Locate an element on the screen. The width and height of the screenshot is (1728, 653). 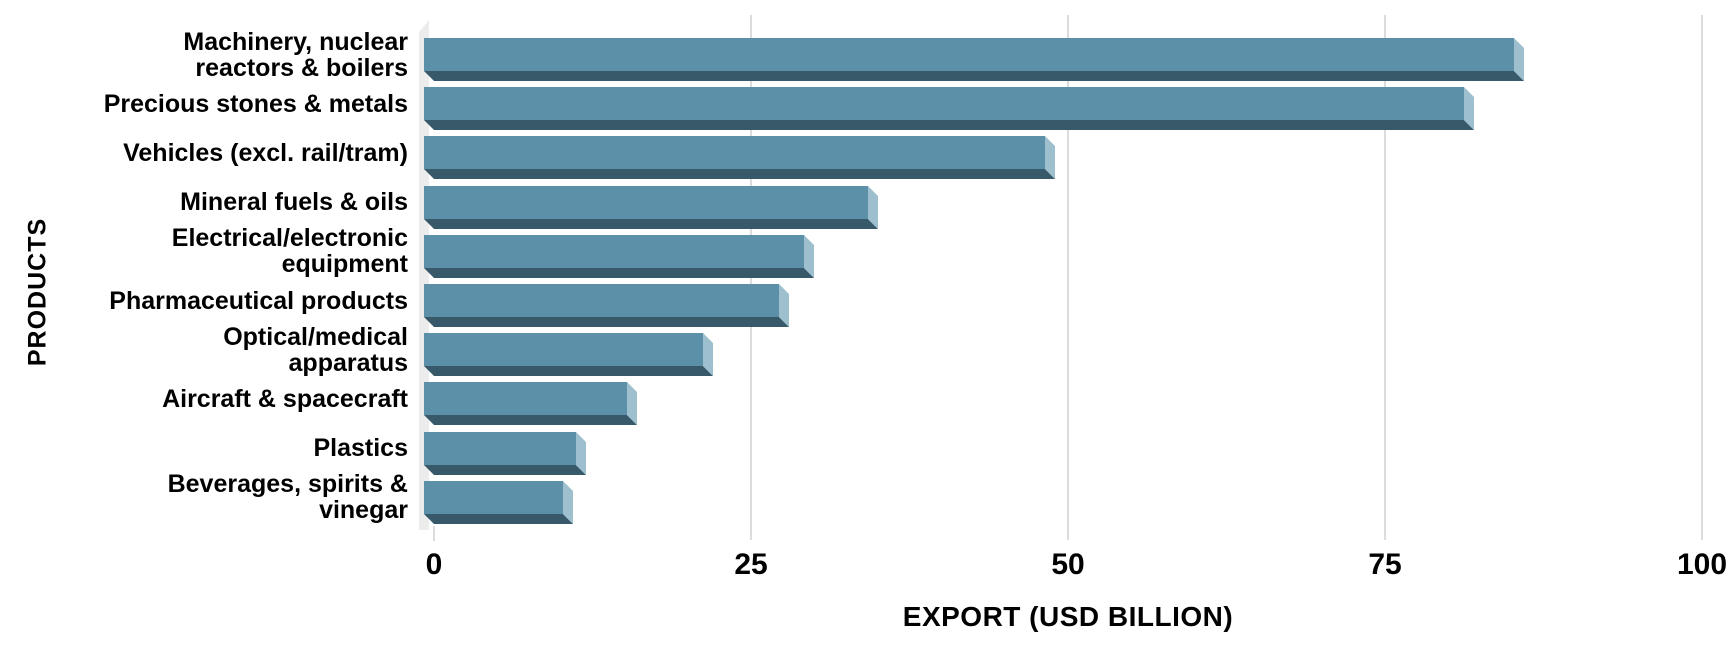
x-axis-title: EXPORT (USD BILLION) is located at coordinates (1068, 616).